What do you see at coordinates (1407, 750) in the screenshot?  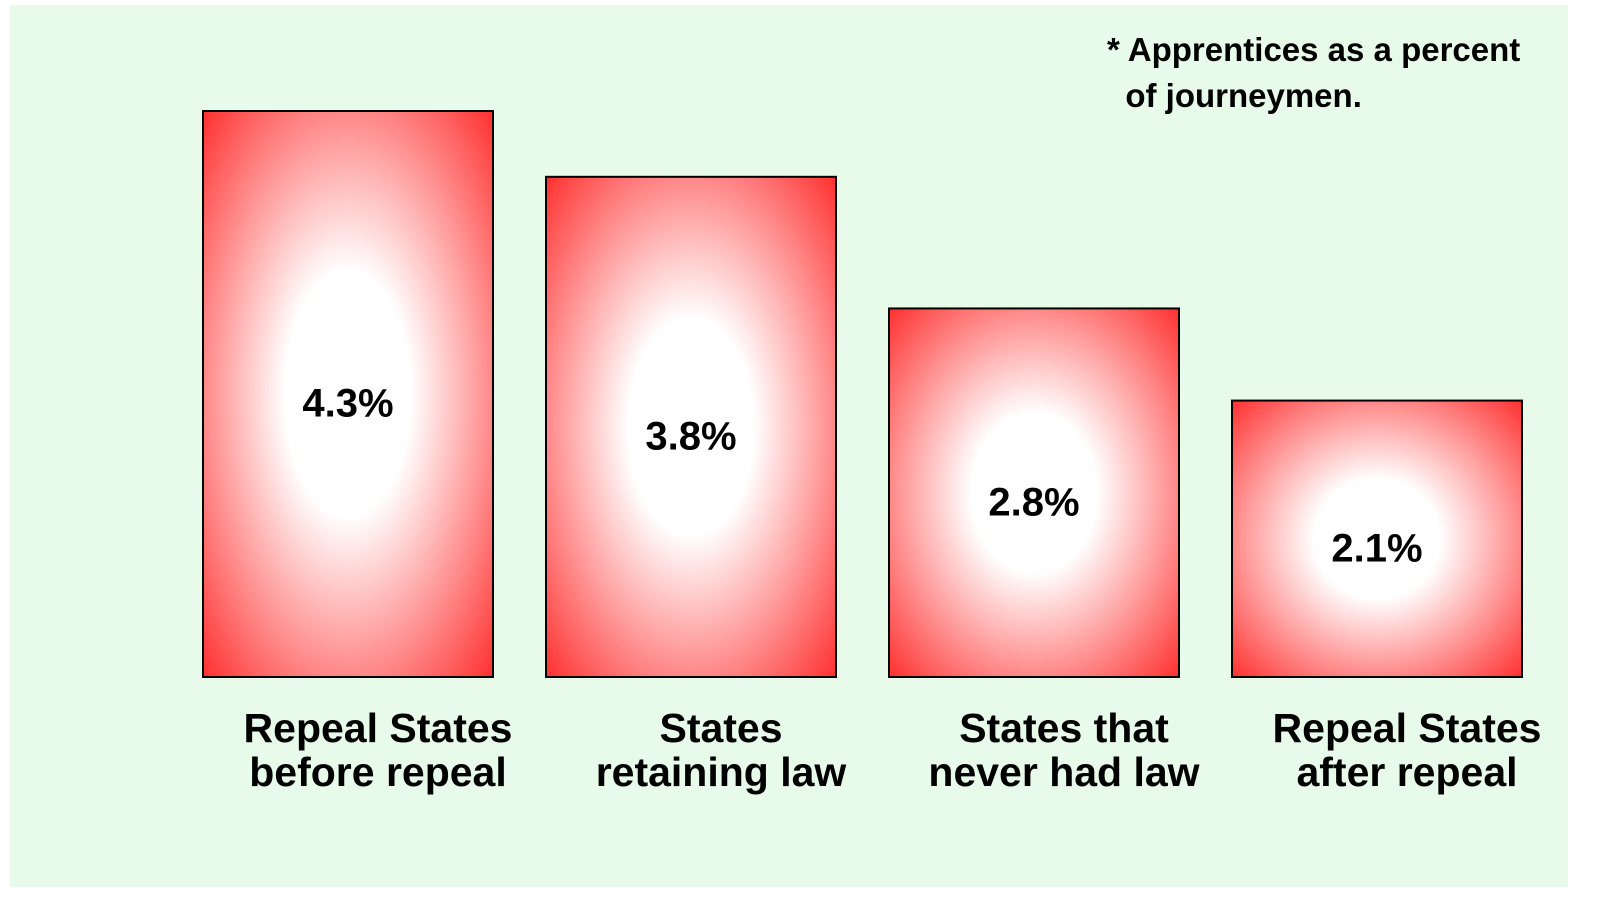 I see `x-tick-label: Repeal States after repeal` at bounding box center [1407, 750].